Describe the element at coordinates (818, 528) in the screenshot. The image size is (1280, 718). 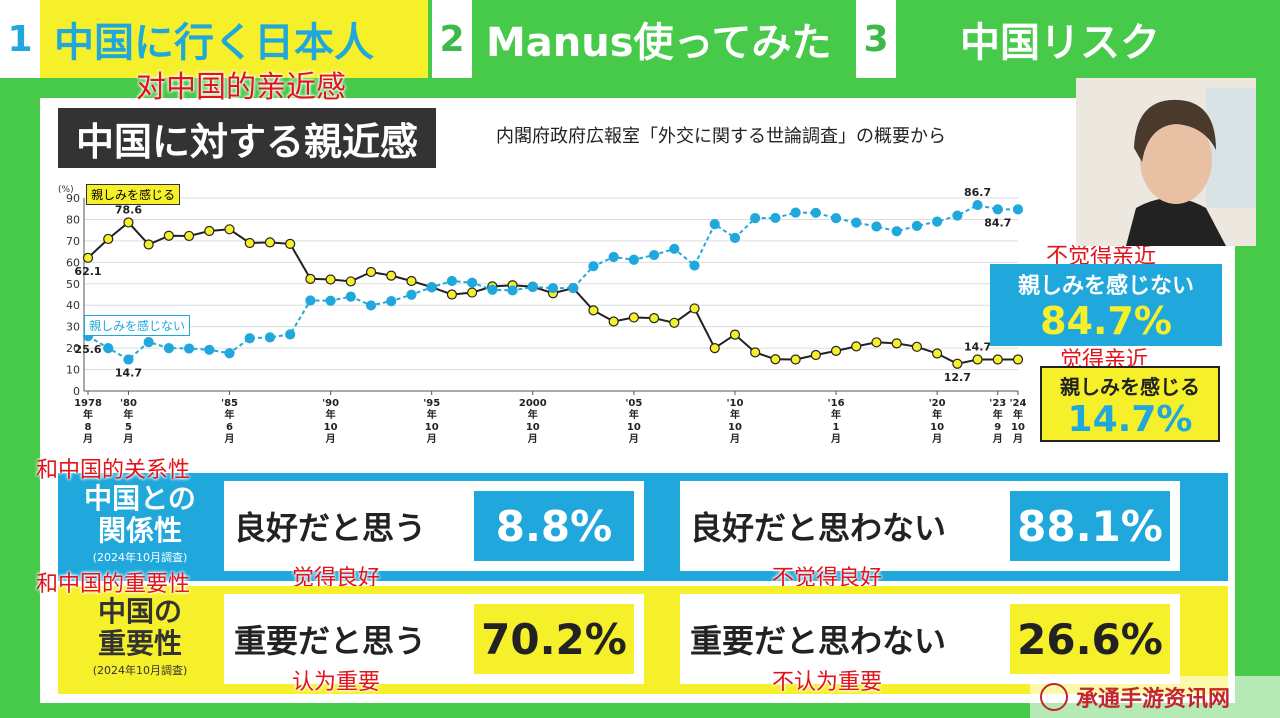
I see `stat-question: 良好だと思わない` at that location.